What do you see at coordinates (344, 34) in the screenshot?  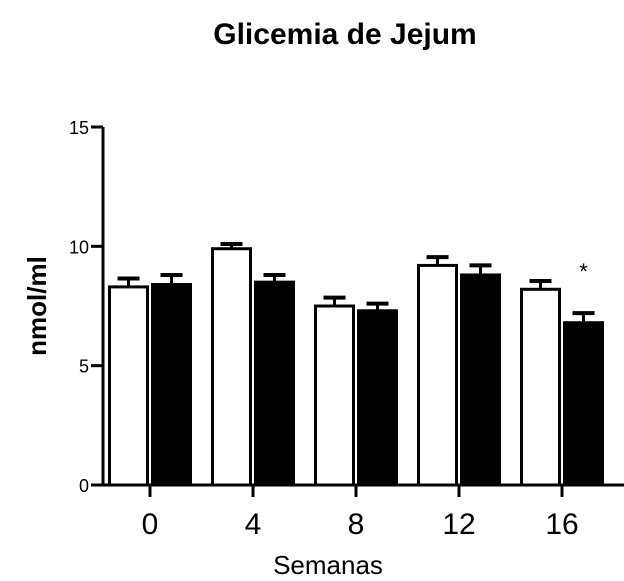 I see `chart-title: Glicemia de Jejum` at bounding box center [344, 34].